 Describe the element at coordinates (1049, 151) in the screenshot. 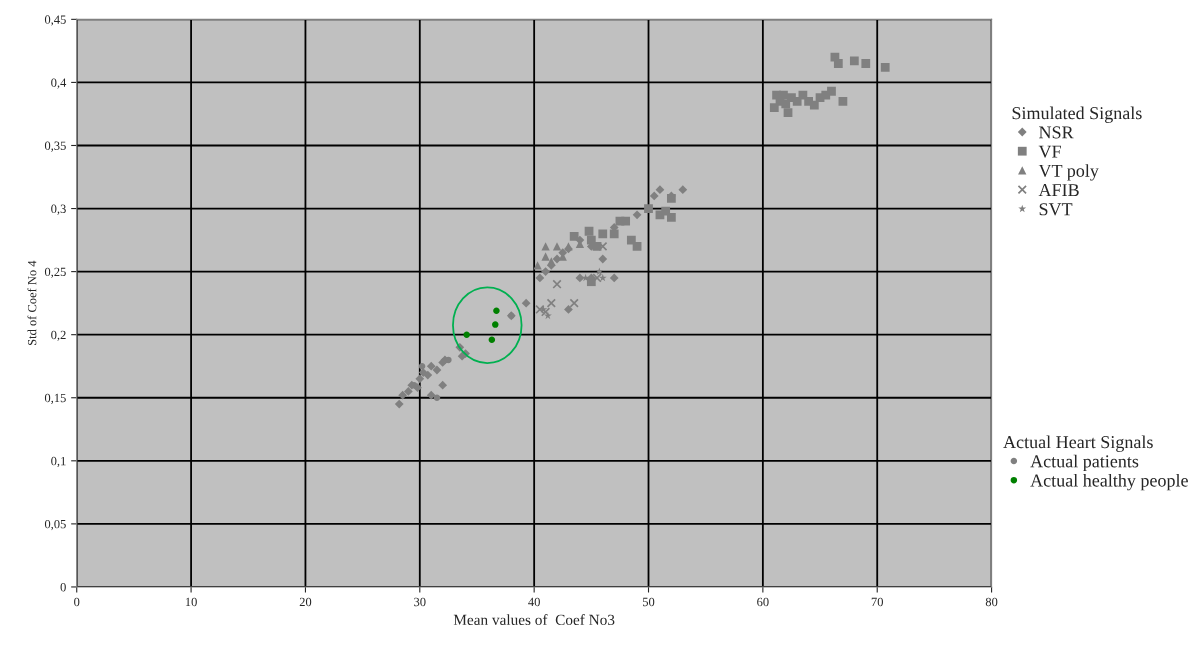

I see `legend-label: VF` at that location.